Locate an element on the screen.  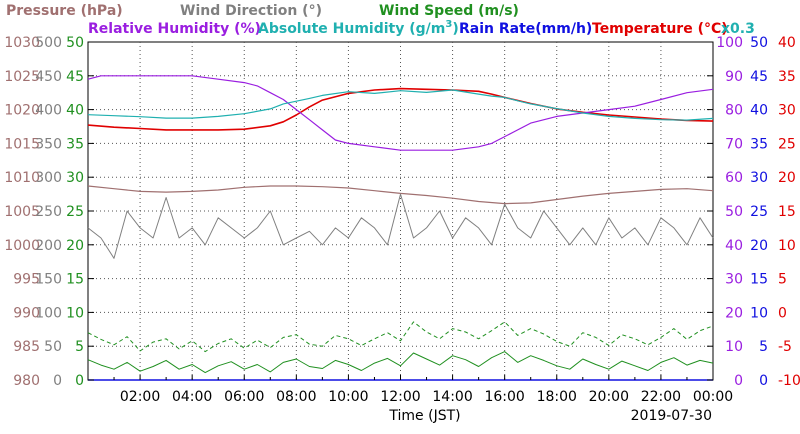
wind_speed-tick-label: 30 is located at coordinates (75, 178).